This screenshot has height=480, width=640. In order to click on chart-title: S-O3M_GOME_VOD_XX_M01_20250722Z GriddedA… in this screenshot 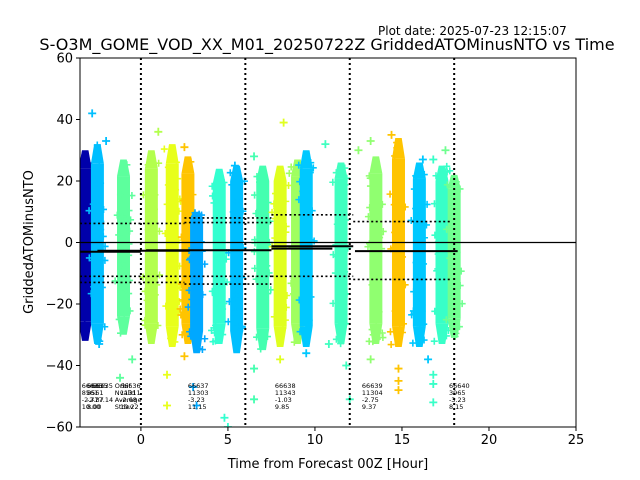, I will do `click(326, 45)`.